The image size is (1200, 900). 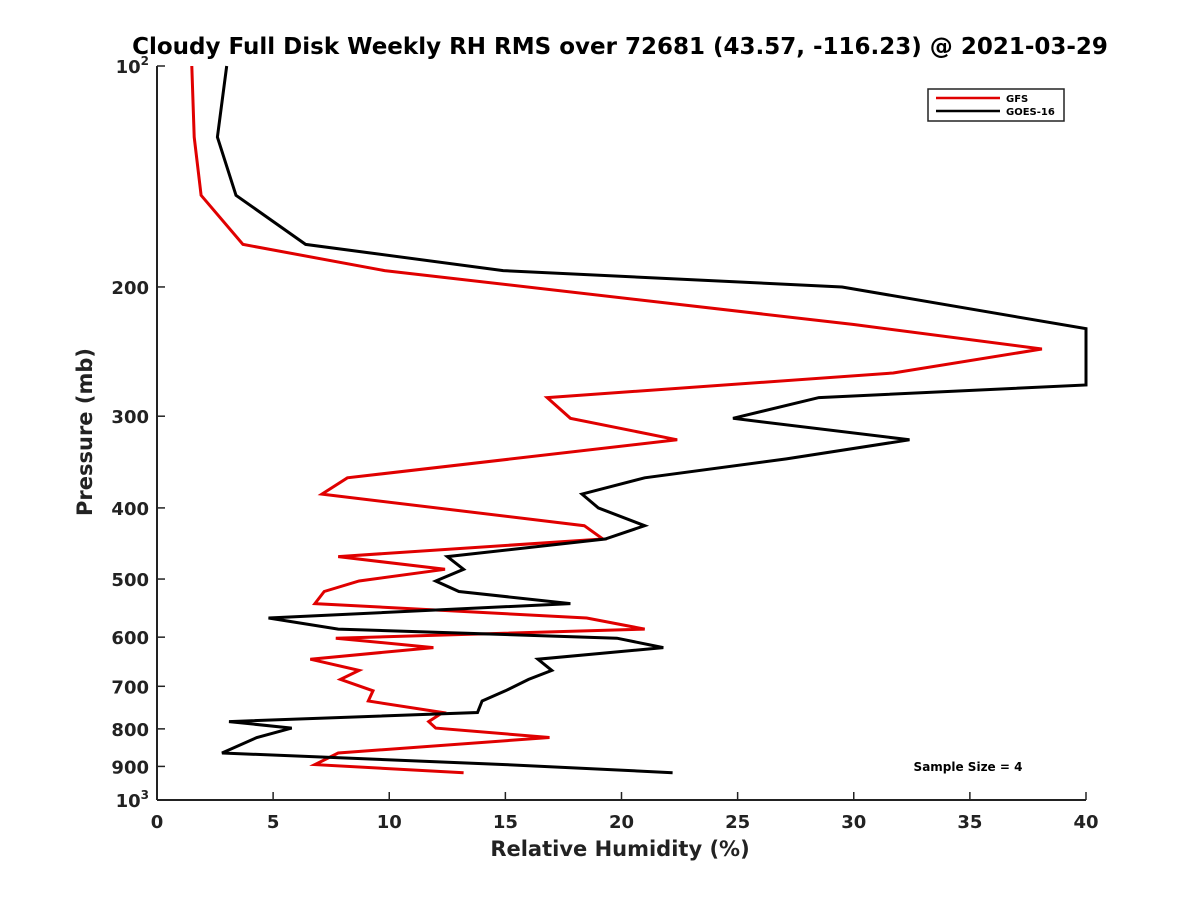 What do you see at coordinates (130, 687) in the screenshot?
I see `y-tick-label: 700` at bounding box center [130, 687].